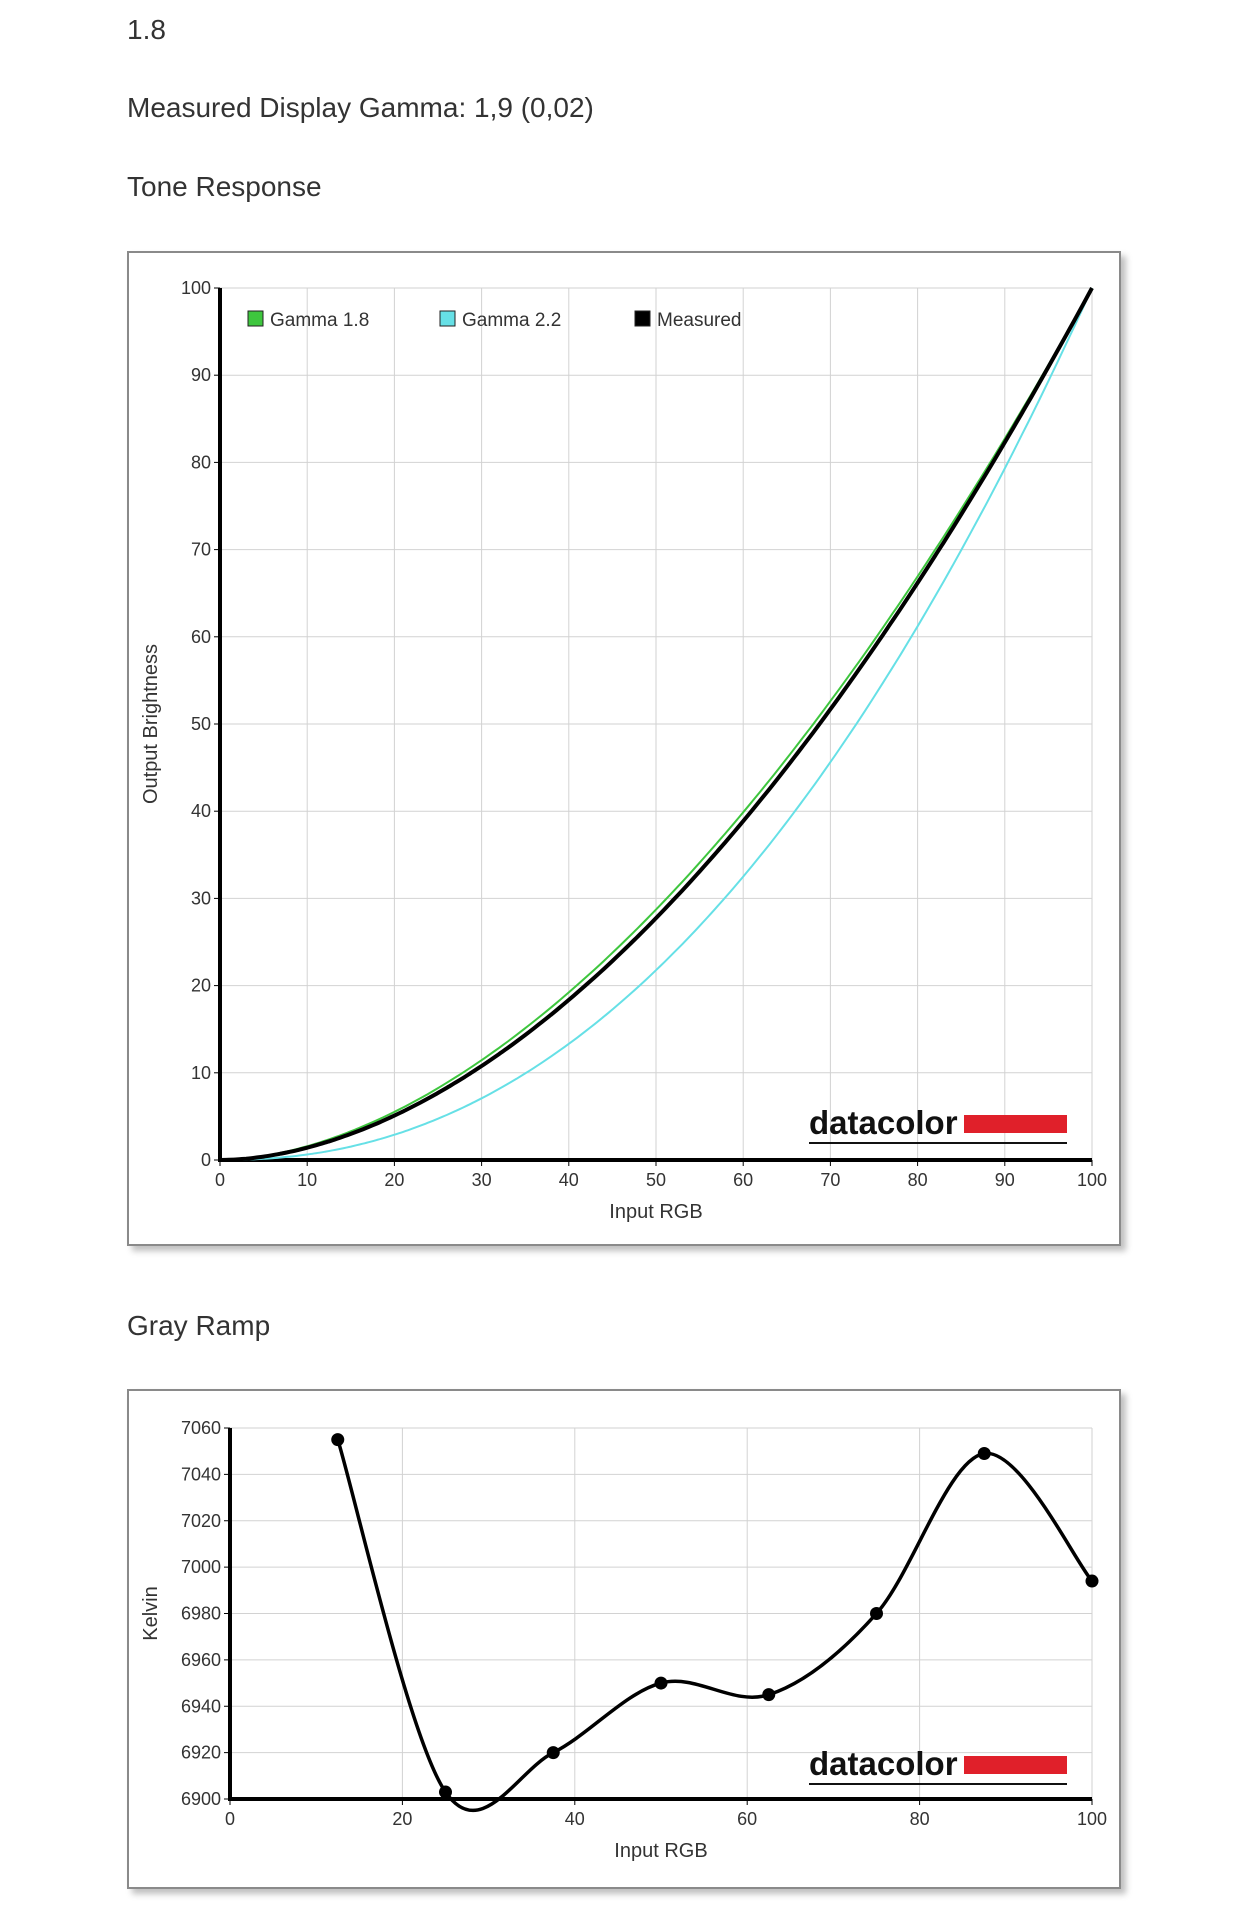  I want to click on y-tick-label: 80, so click(201, 462).